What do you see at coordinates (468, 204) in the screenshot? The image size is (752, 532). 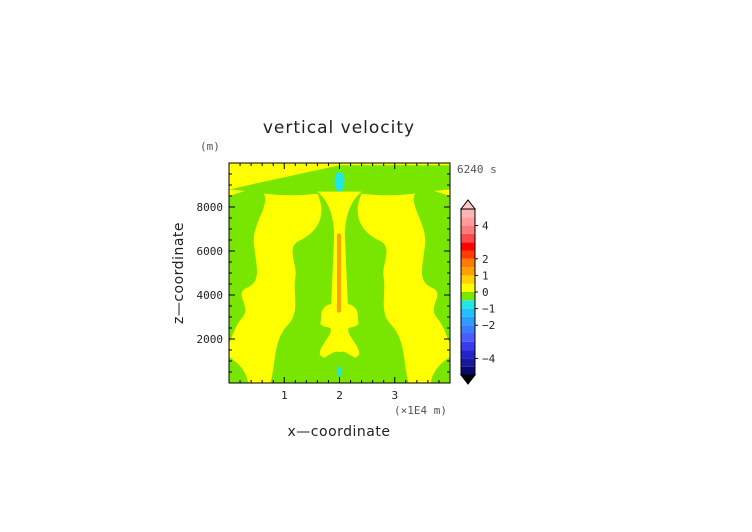 I see `colorbar-over-triangle` at bounding box center [468, 204].